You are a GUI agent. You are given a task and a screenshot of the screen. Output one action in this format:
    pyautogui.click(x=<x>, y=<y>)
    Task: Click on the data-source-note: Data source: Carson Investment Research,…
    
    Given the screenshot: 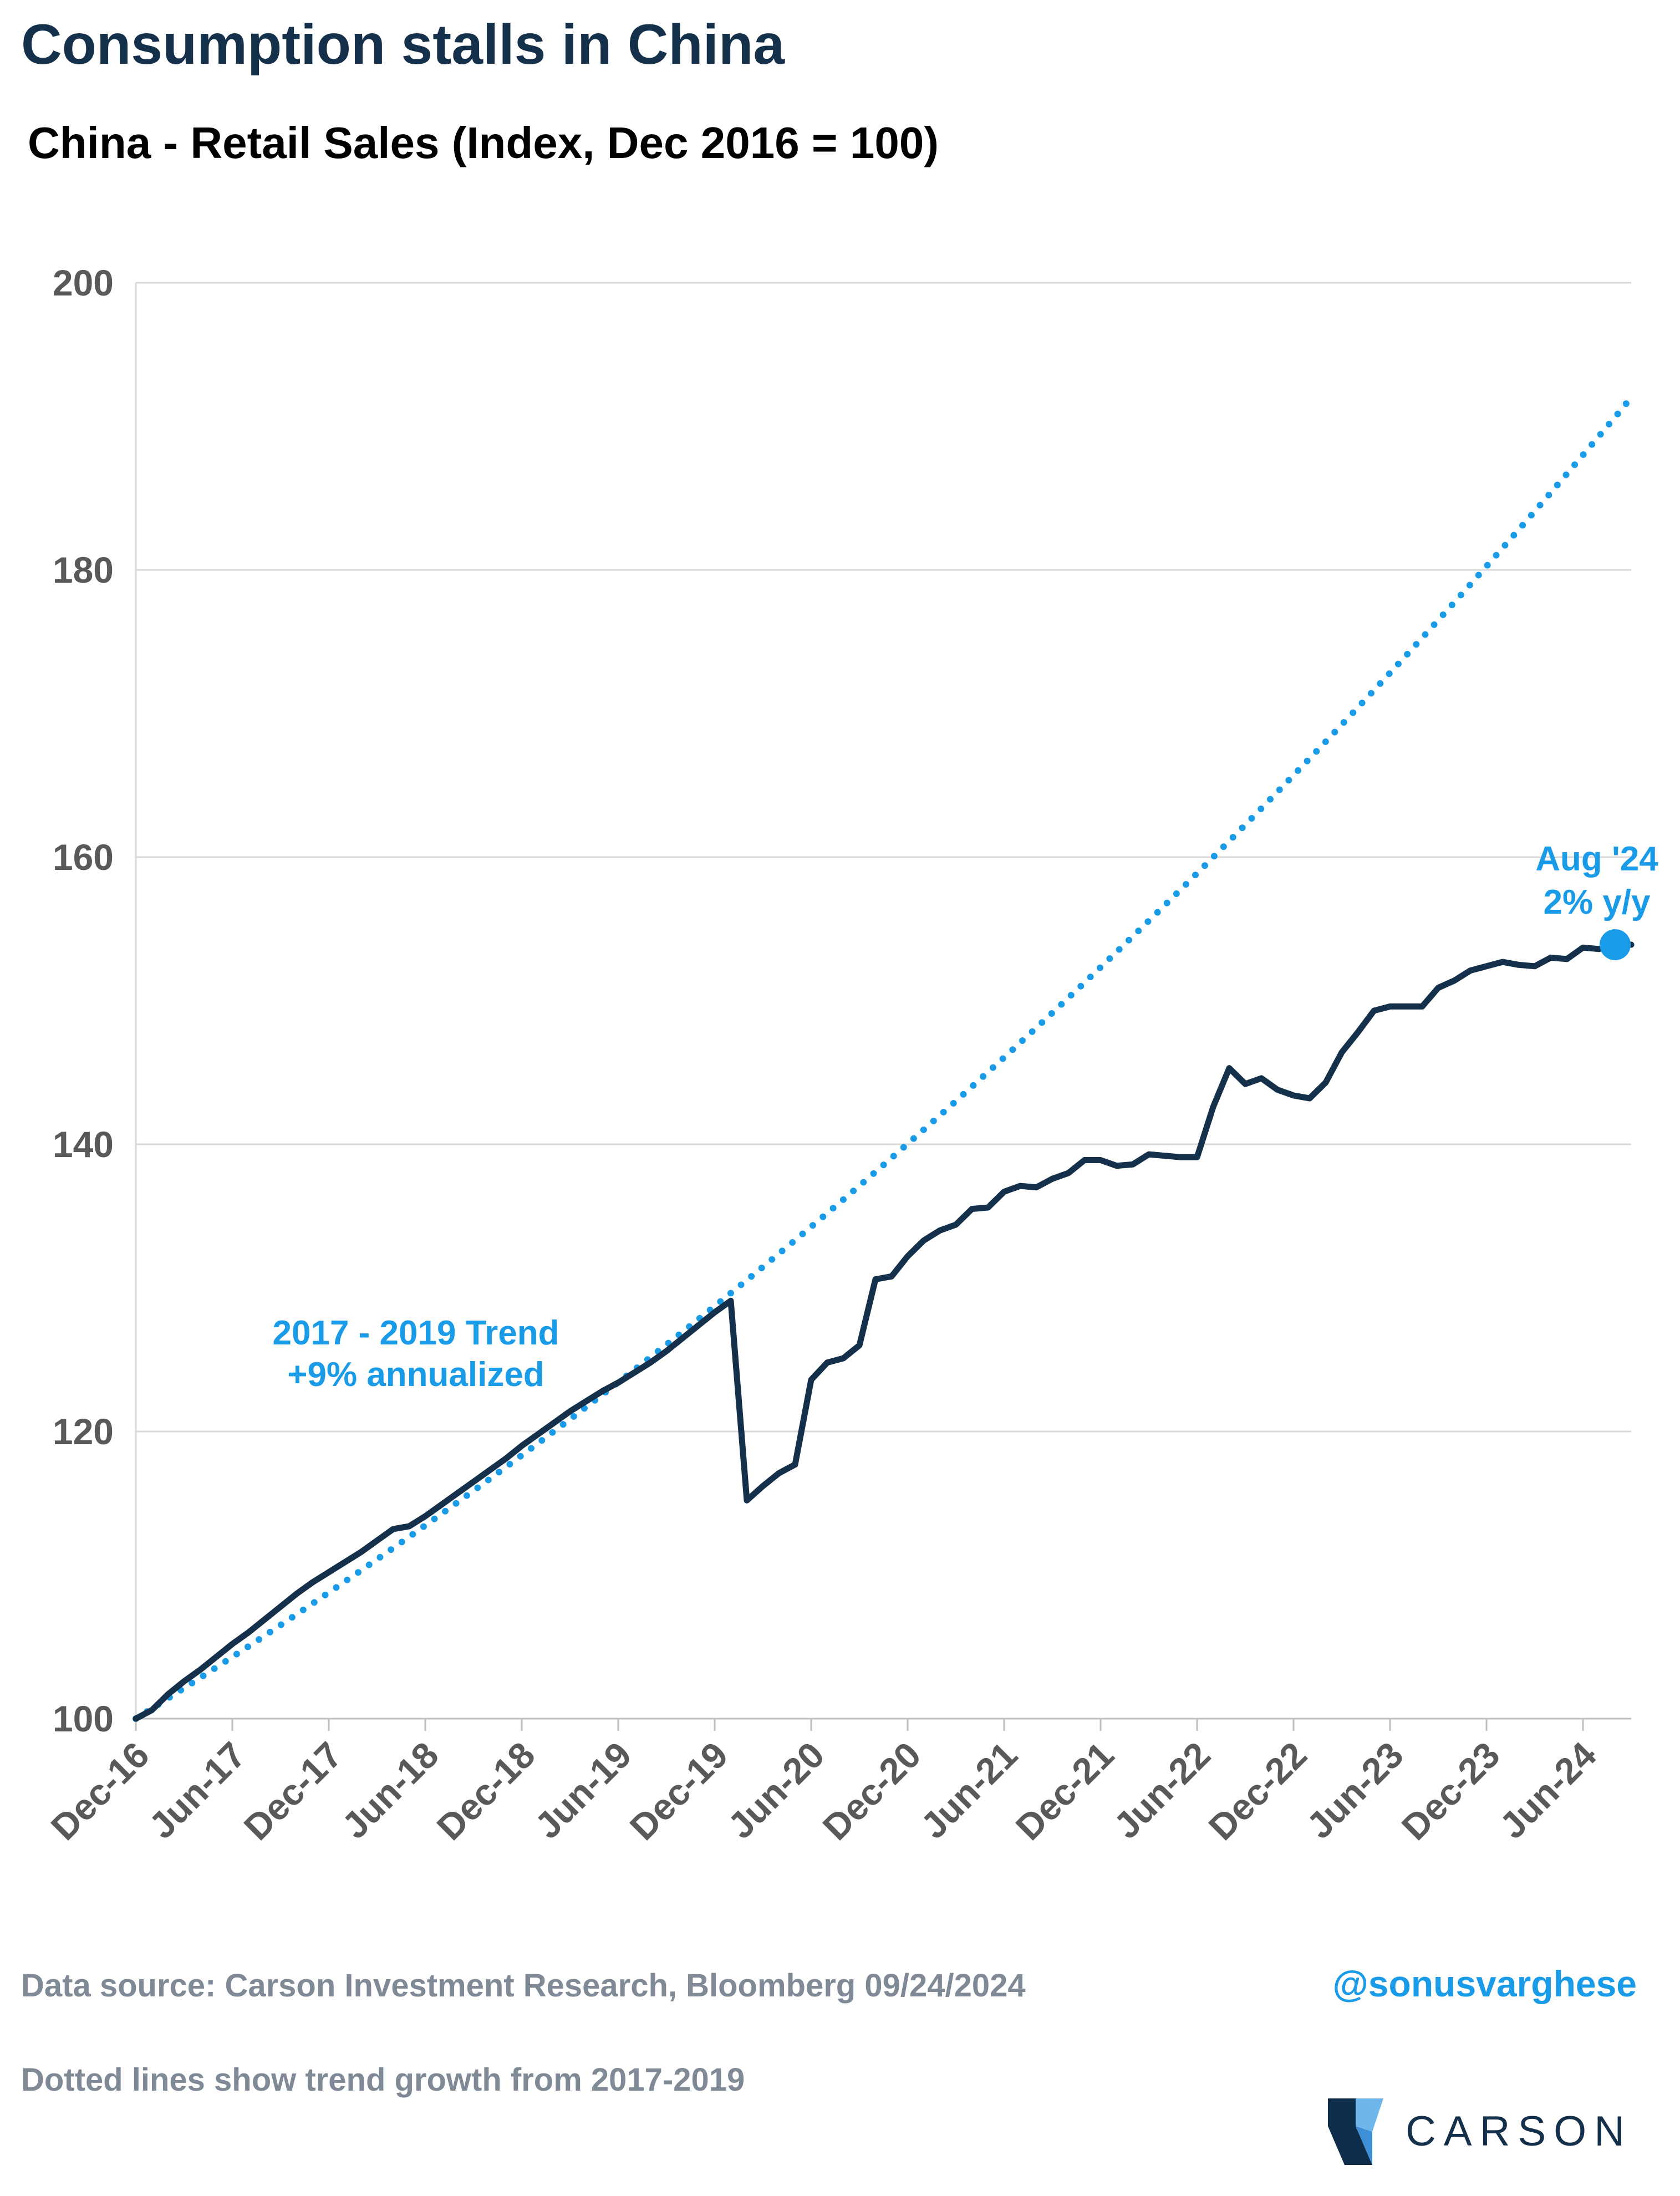 What is the action you would take?
    pyautogui.click(x=524, y=1986)
    